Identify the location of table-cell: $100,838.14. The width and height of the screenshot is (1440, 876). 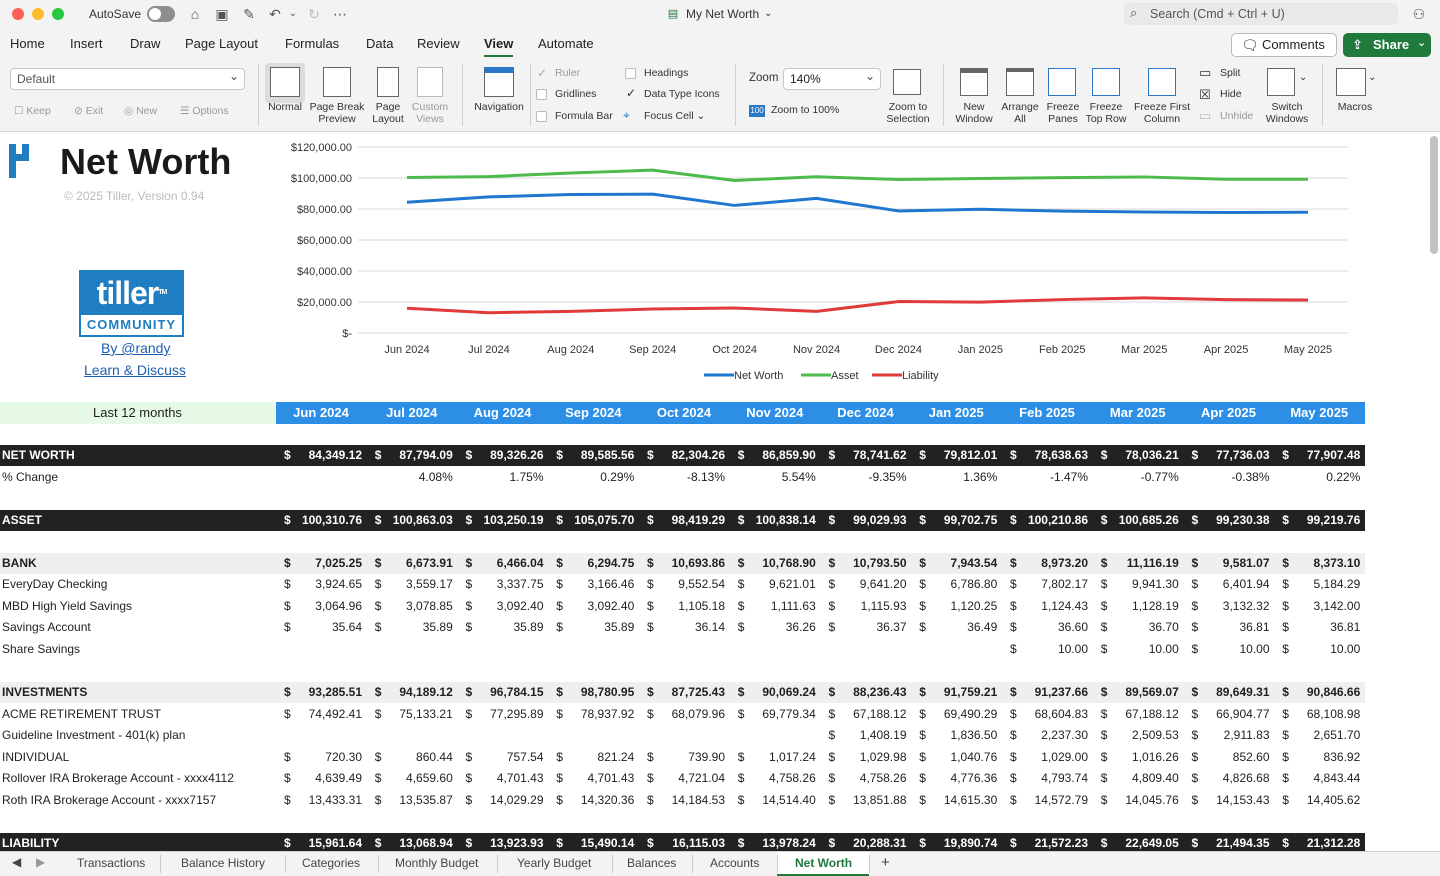
(776, 520).